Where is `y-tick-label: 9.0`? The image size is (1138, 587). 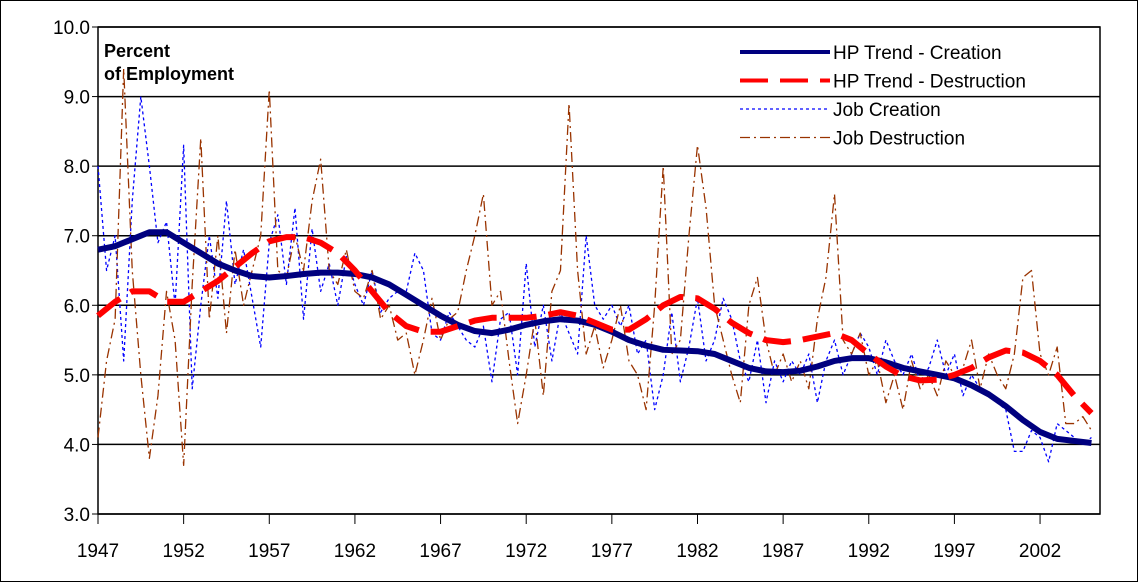
y-tick-label: 9.0 is located at coordinates (77, 98).